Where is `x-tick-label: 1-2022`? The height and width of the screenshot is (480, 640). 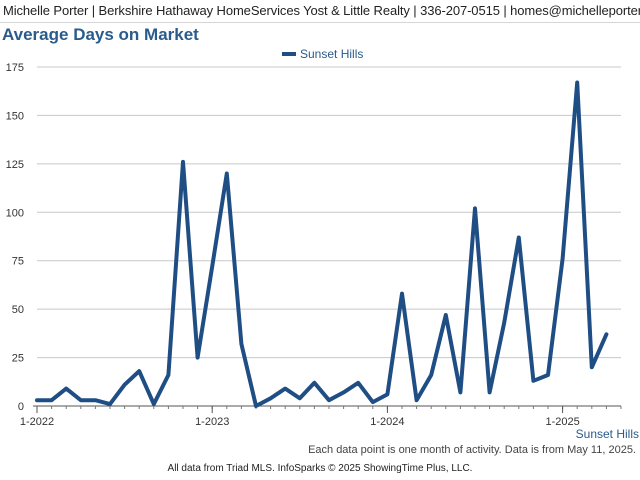
x-tick-label: 1-2022 is located at coordinates (37, 422).